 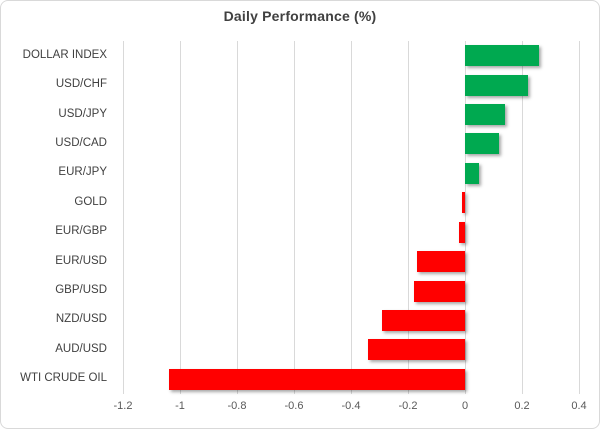 I want to click on bar-gold, so click(x=463, y=203).